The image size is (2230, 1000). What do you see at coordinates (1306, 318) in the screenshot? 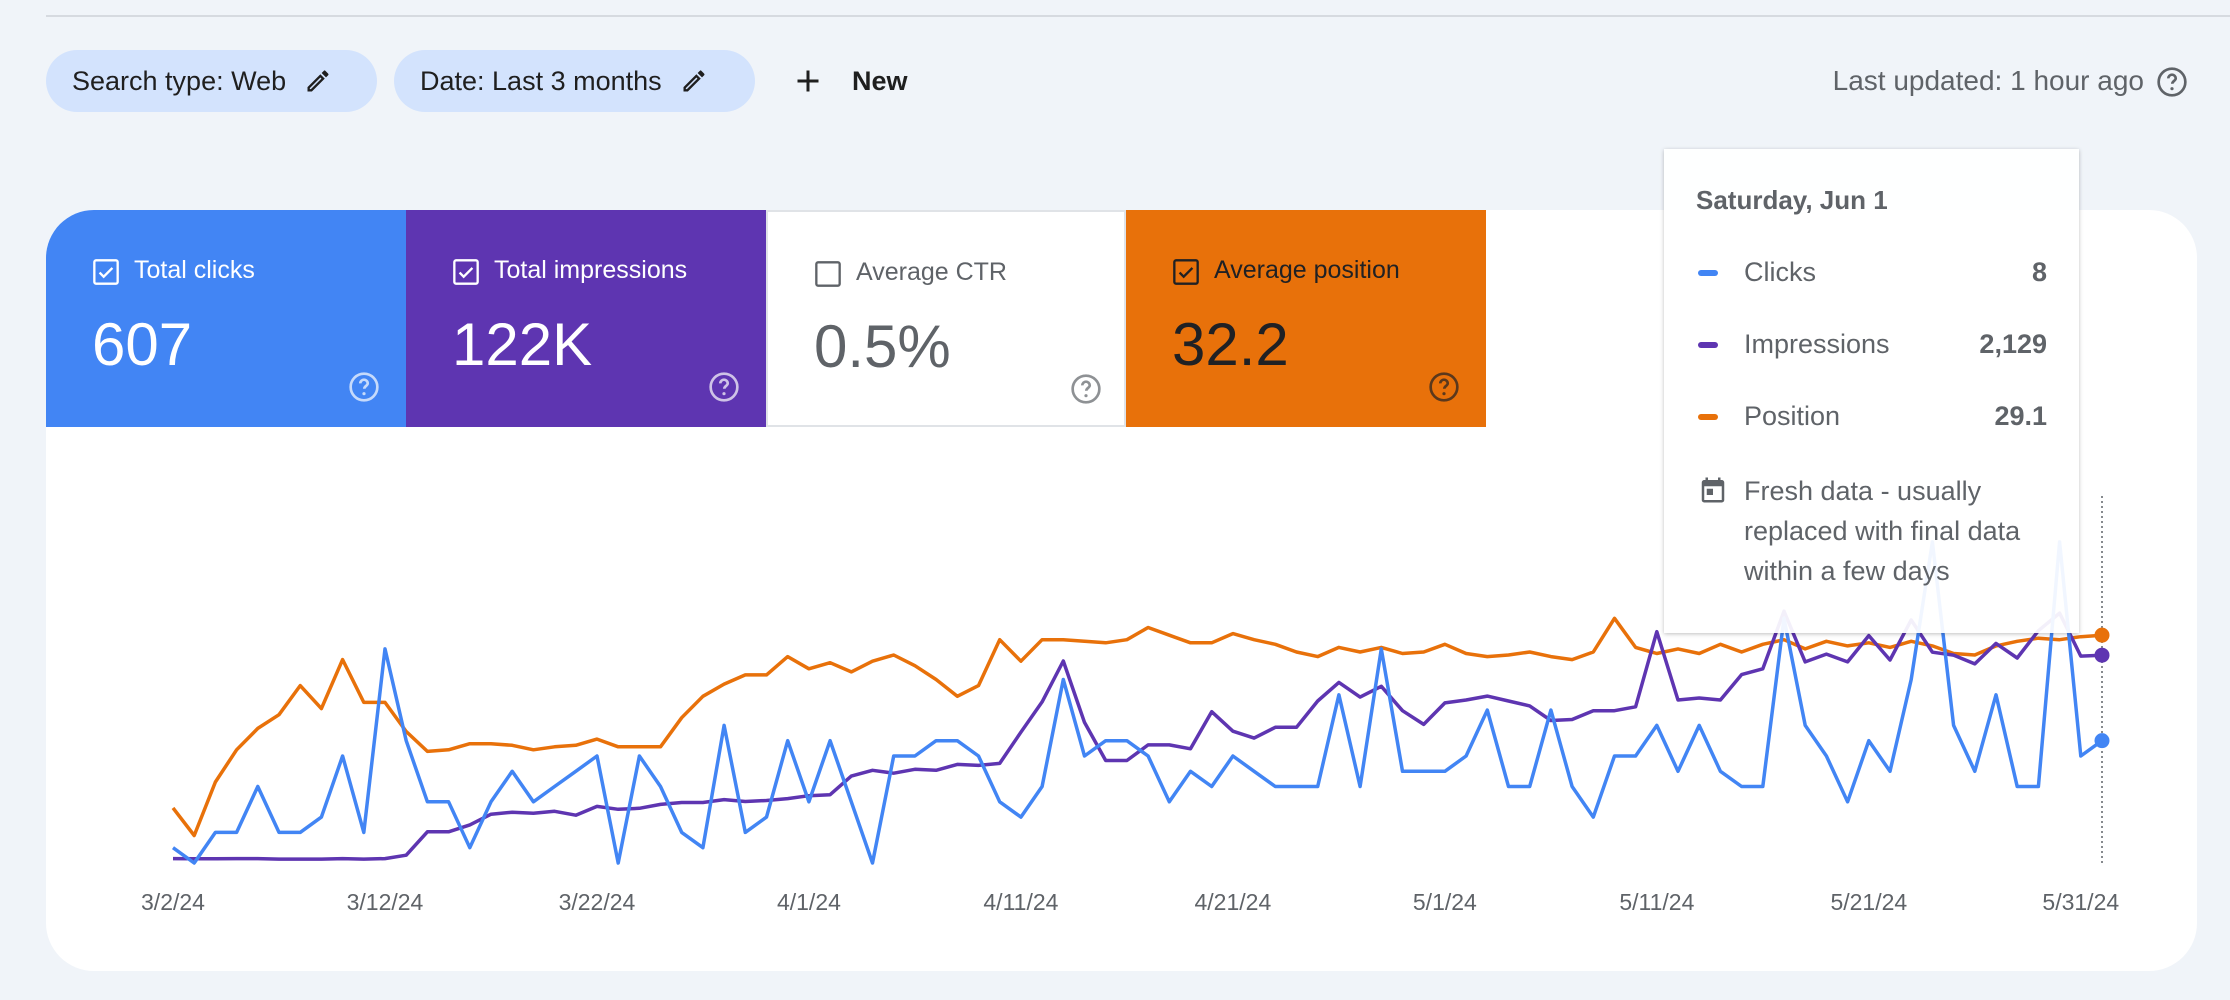
I see `metric-card: Average position 32.2` at bounding box center [1306, 318].